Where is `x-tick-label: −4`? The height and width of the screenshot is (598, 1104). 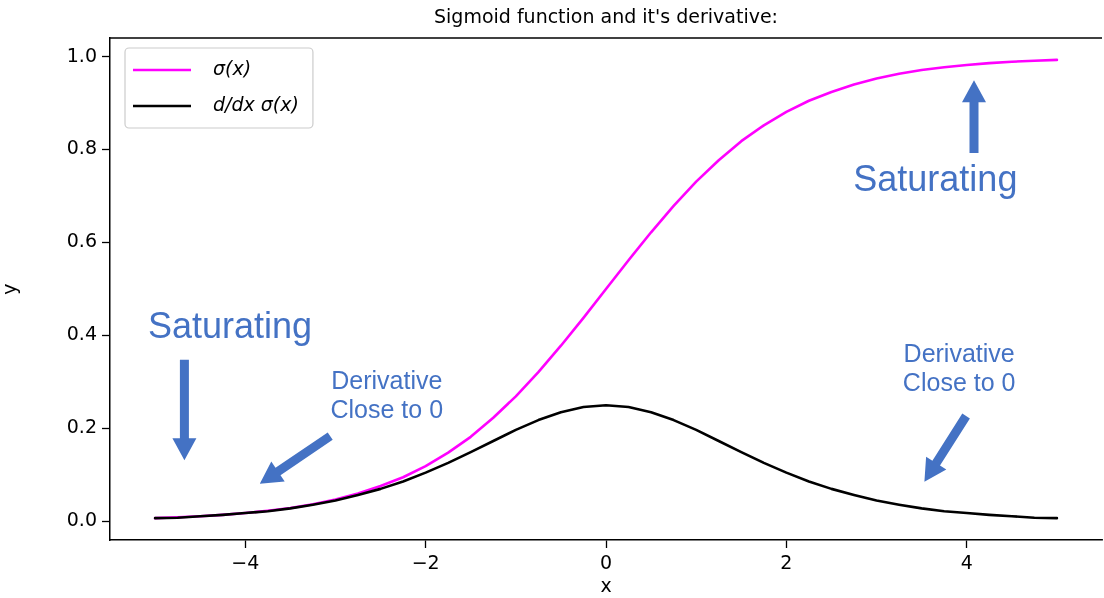
x-tick-label: −4 is located at coordinates (245, 562).